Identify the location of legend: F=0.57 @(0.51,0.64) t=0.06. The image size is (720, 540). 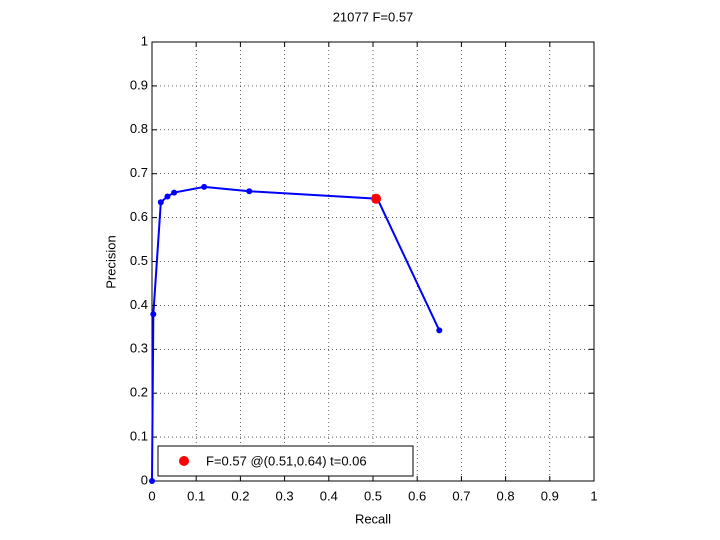
(285, 461).